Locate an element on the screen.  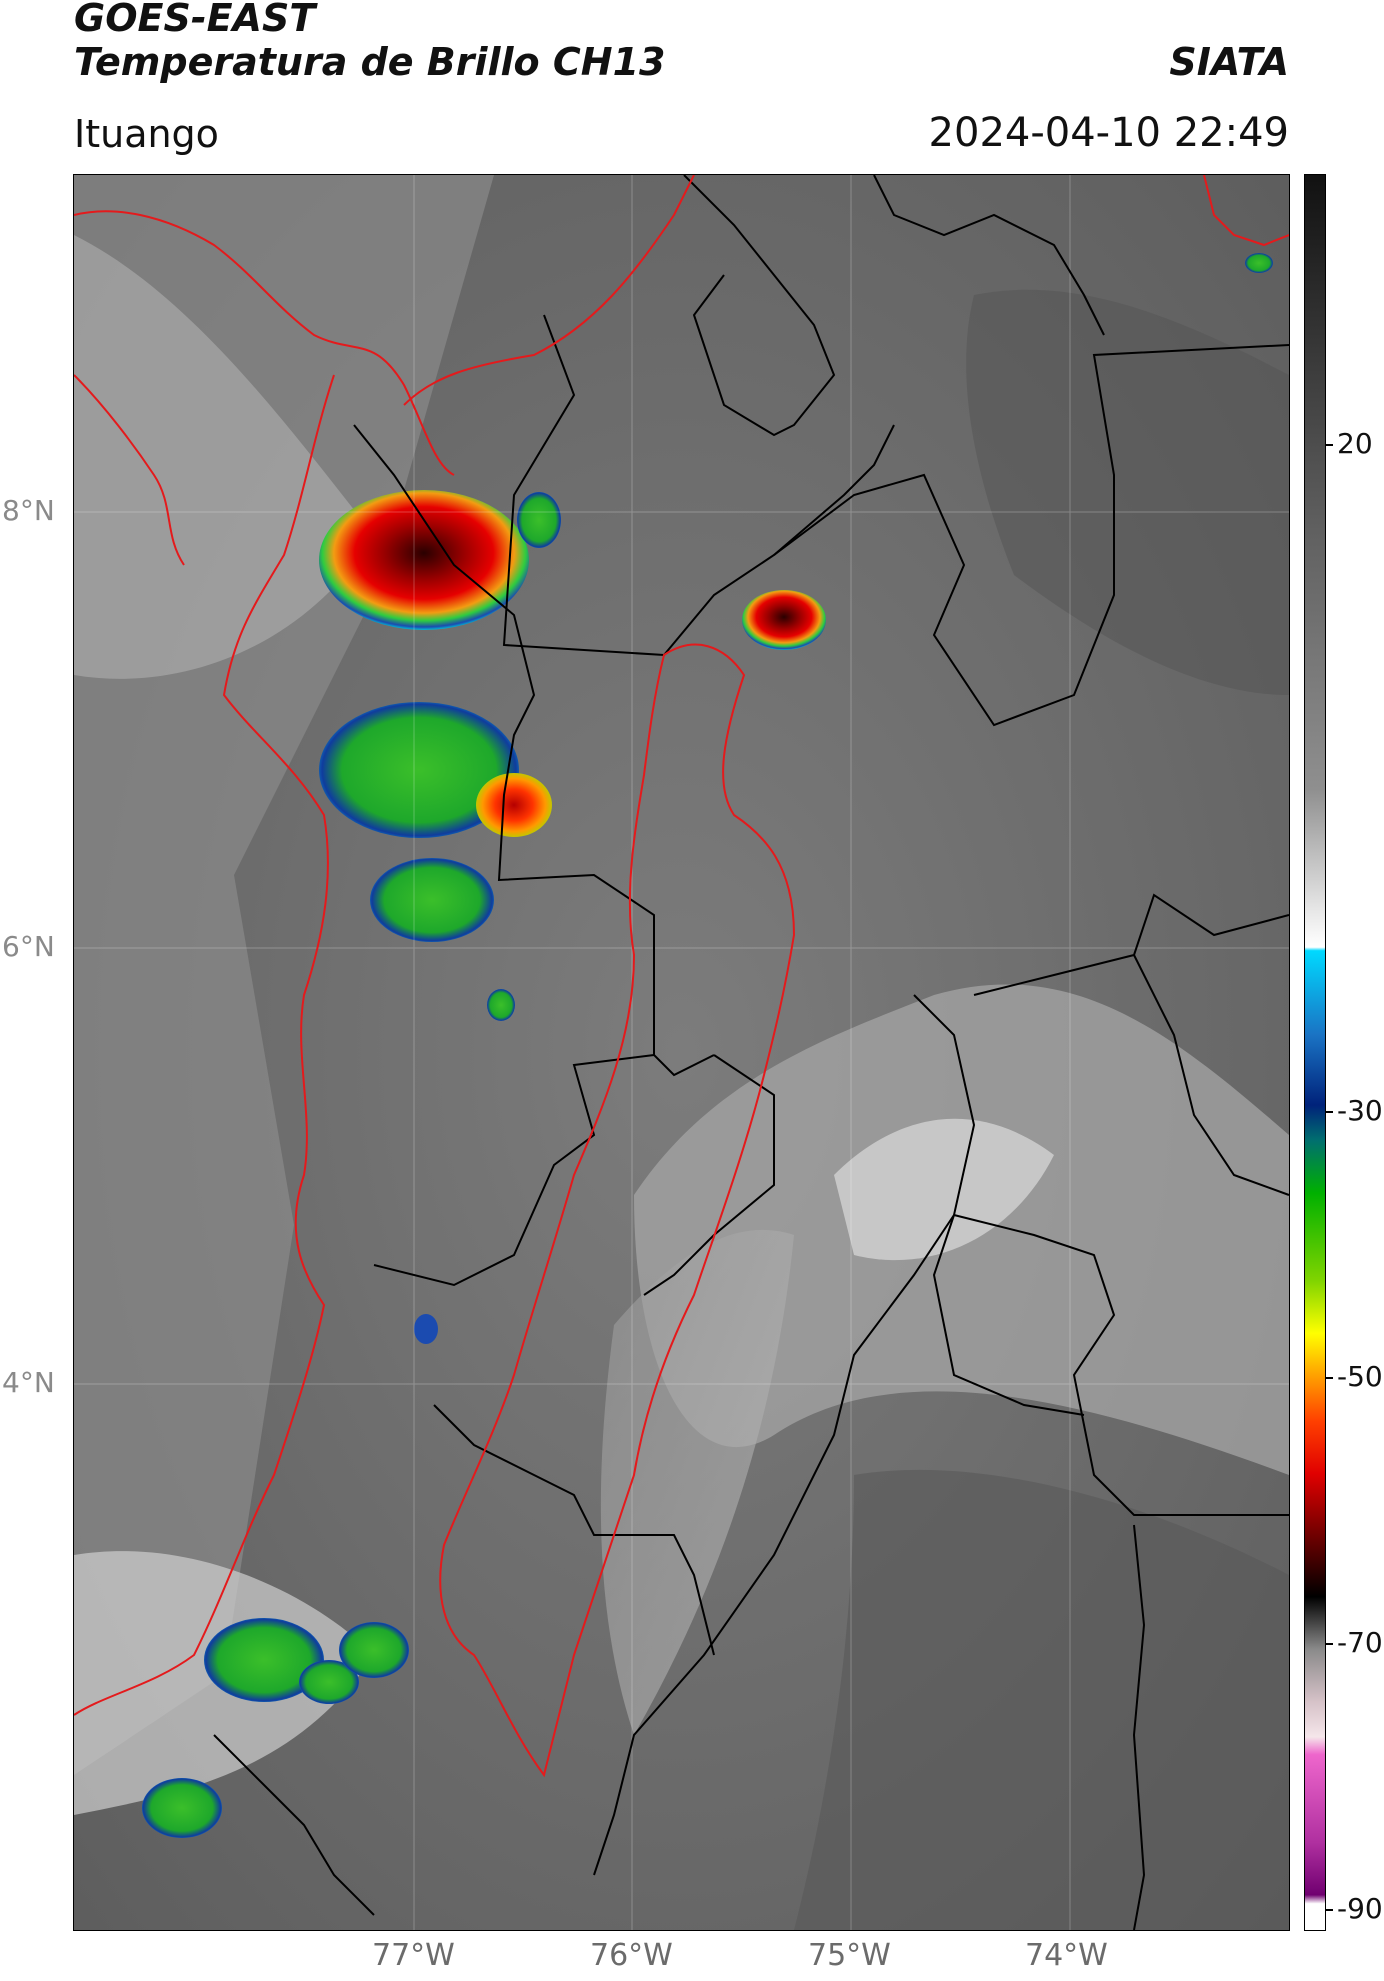
colorbar-label-20: 20 is located at coordinates (1355, 443).